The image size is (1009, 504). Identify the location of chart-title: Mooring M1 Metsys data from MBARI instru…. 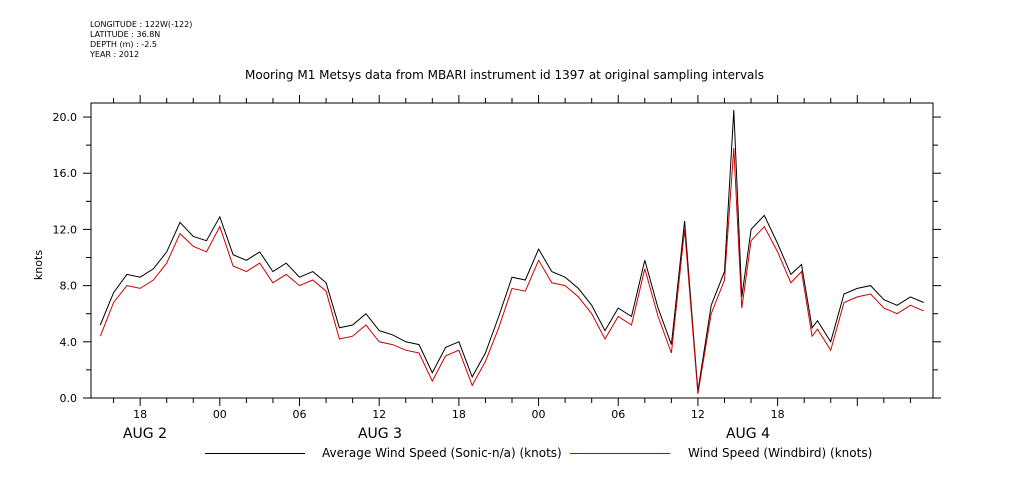
(504, 75).